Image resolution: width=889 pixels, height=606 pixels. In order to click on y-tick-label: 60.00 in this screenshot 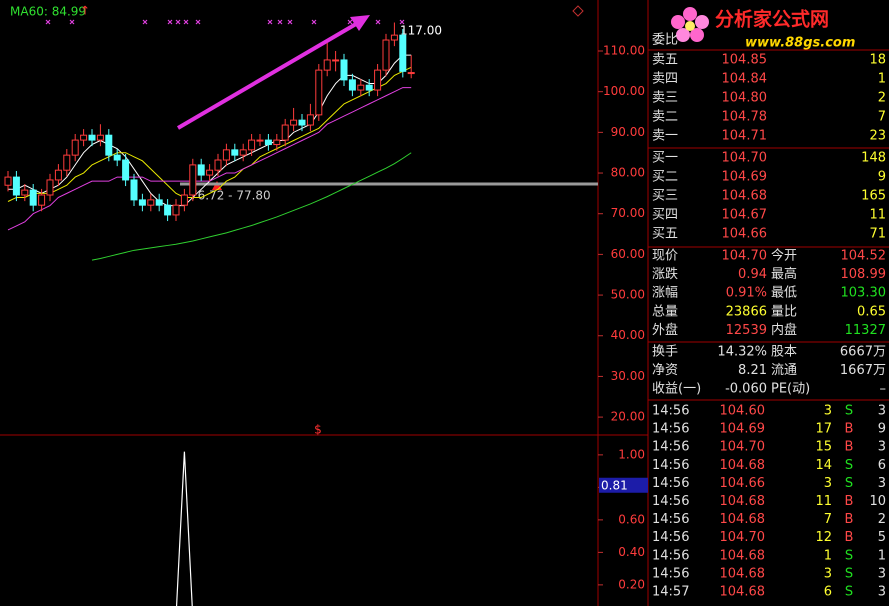, I will do `click(628, 254)`.